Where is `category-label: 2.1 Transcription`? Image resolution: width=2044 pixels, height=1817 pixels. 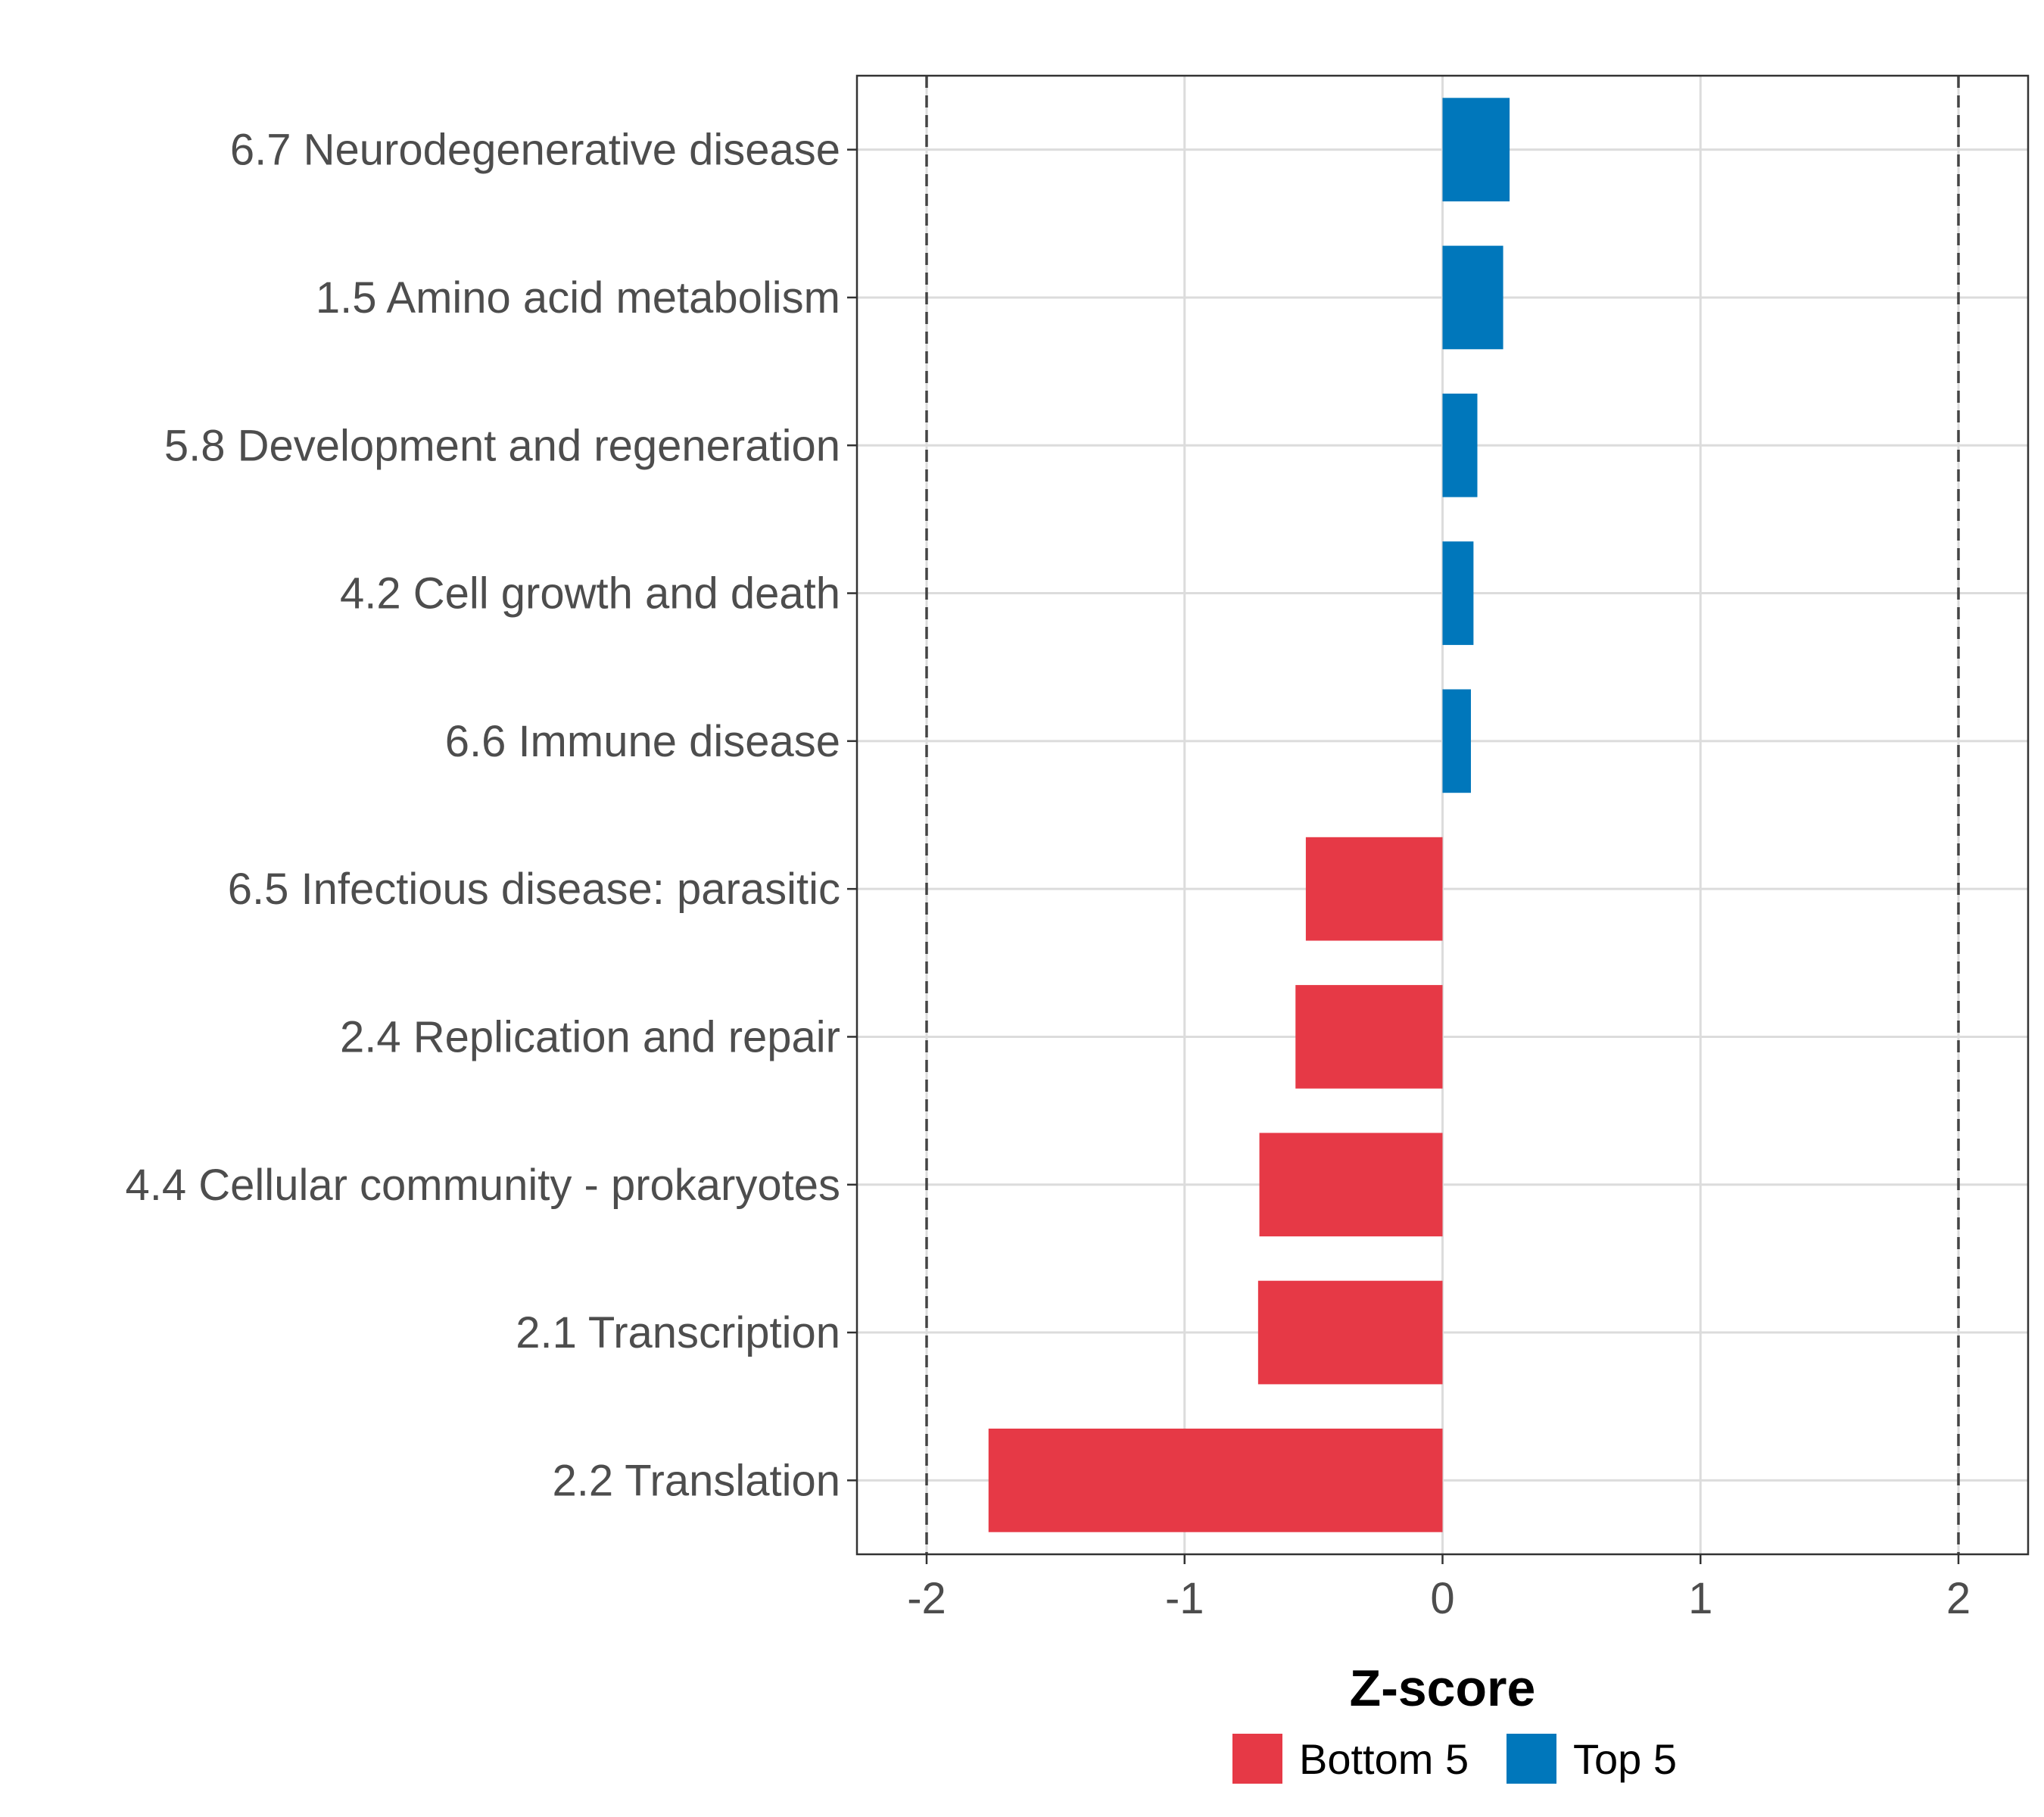
category-label: 2.1 Transcription is located at coordinates (678, 1332).